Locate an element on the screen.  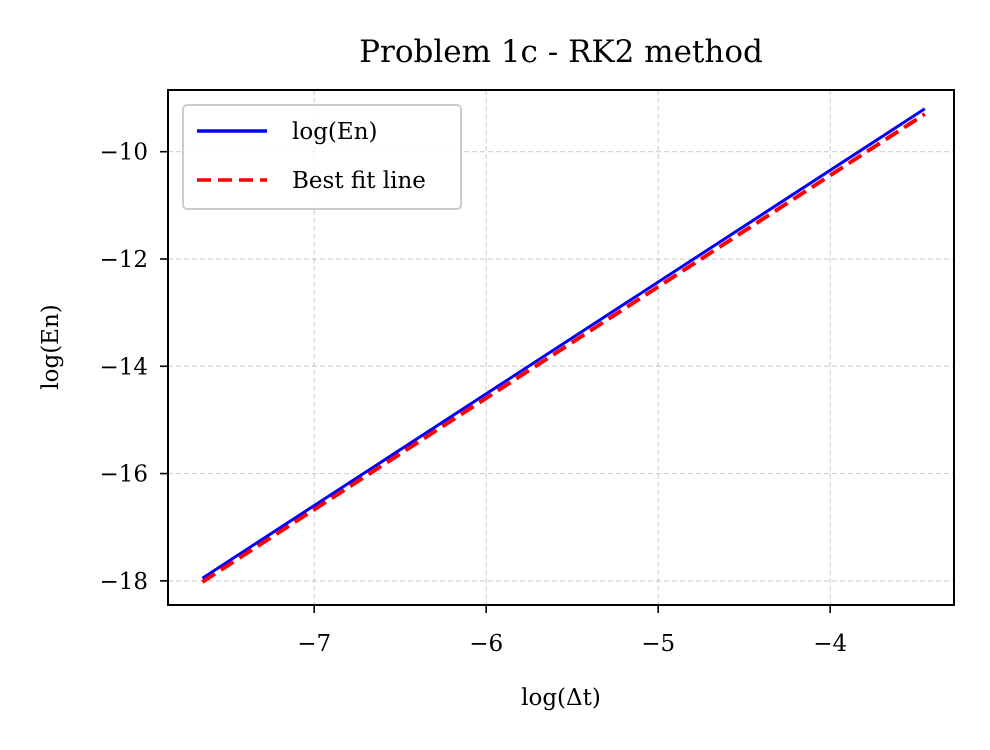
y-tick-label: −16 is located at coordinates (123, 475).